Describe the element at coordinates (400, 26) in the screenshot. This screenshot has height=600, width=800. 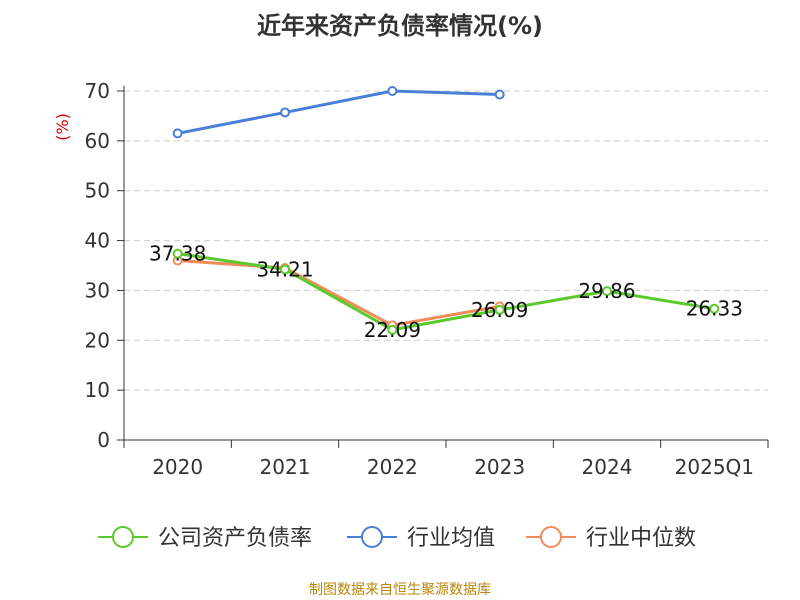
I see `chart-title: 近年来资产负债率情况(%)` at that location.